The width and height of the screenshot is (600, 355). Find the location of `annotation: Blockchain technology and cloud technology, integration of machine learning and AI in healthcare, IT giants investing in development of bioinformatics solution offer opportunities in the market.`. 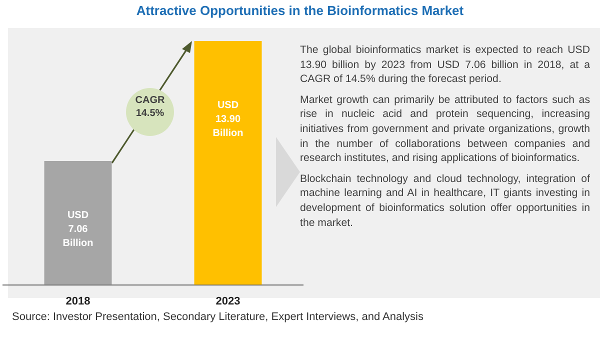

annotation: Blockchain technology and cloud technology, integration of machine learning and AI in healthcare, IT giants investing in development of bioinformatics solution offer opportunities in the market. is located at coordinates (445, 201).